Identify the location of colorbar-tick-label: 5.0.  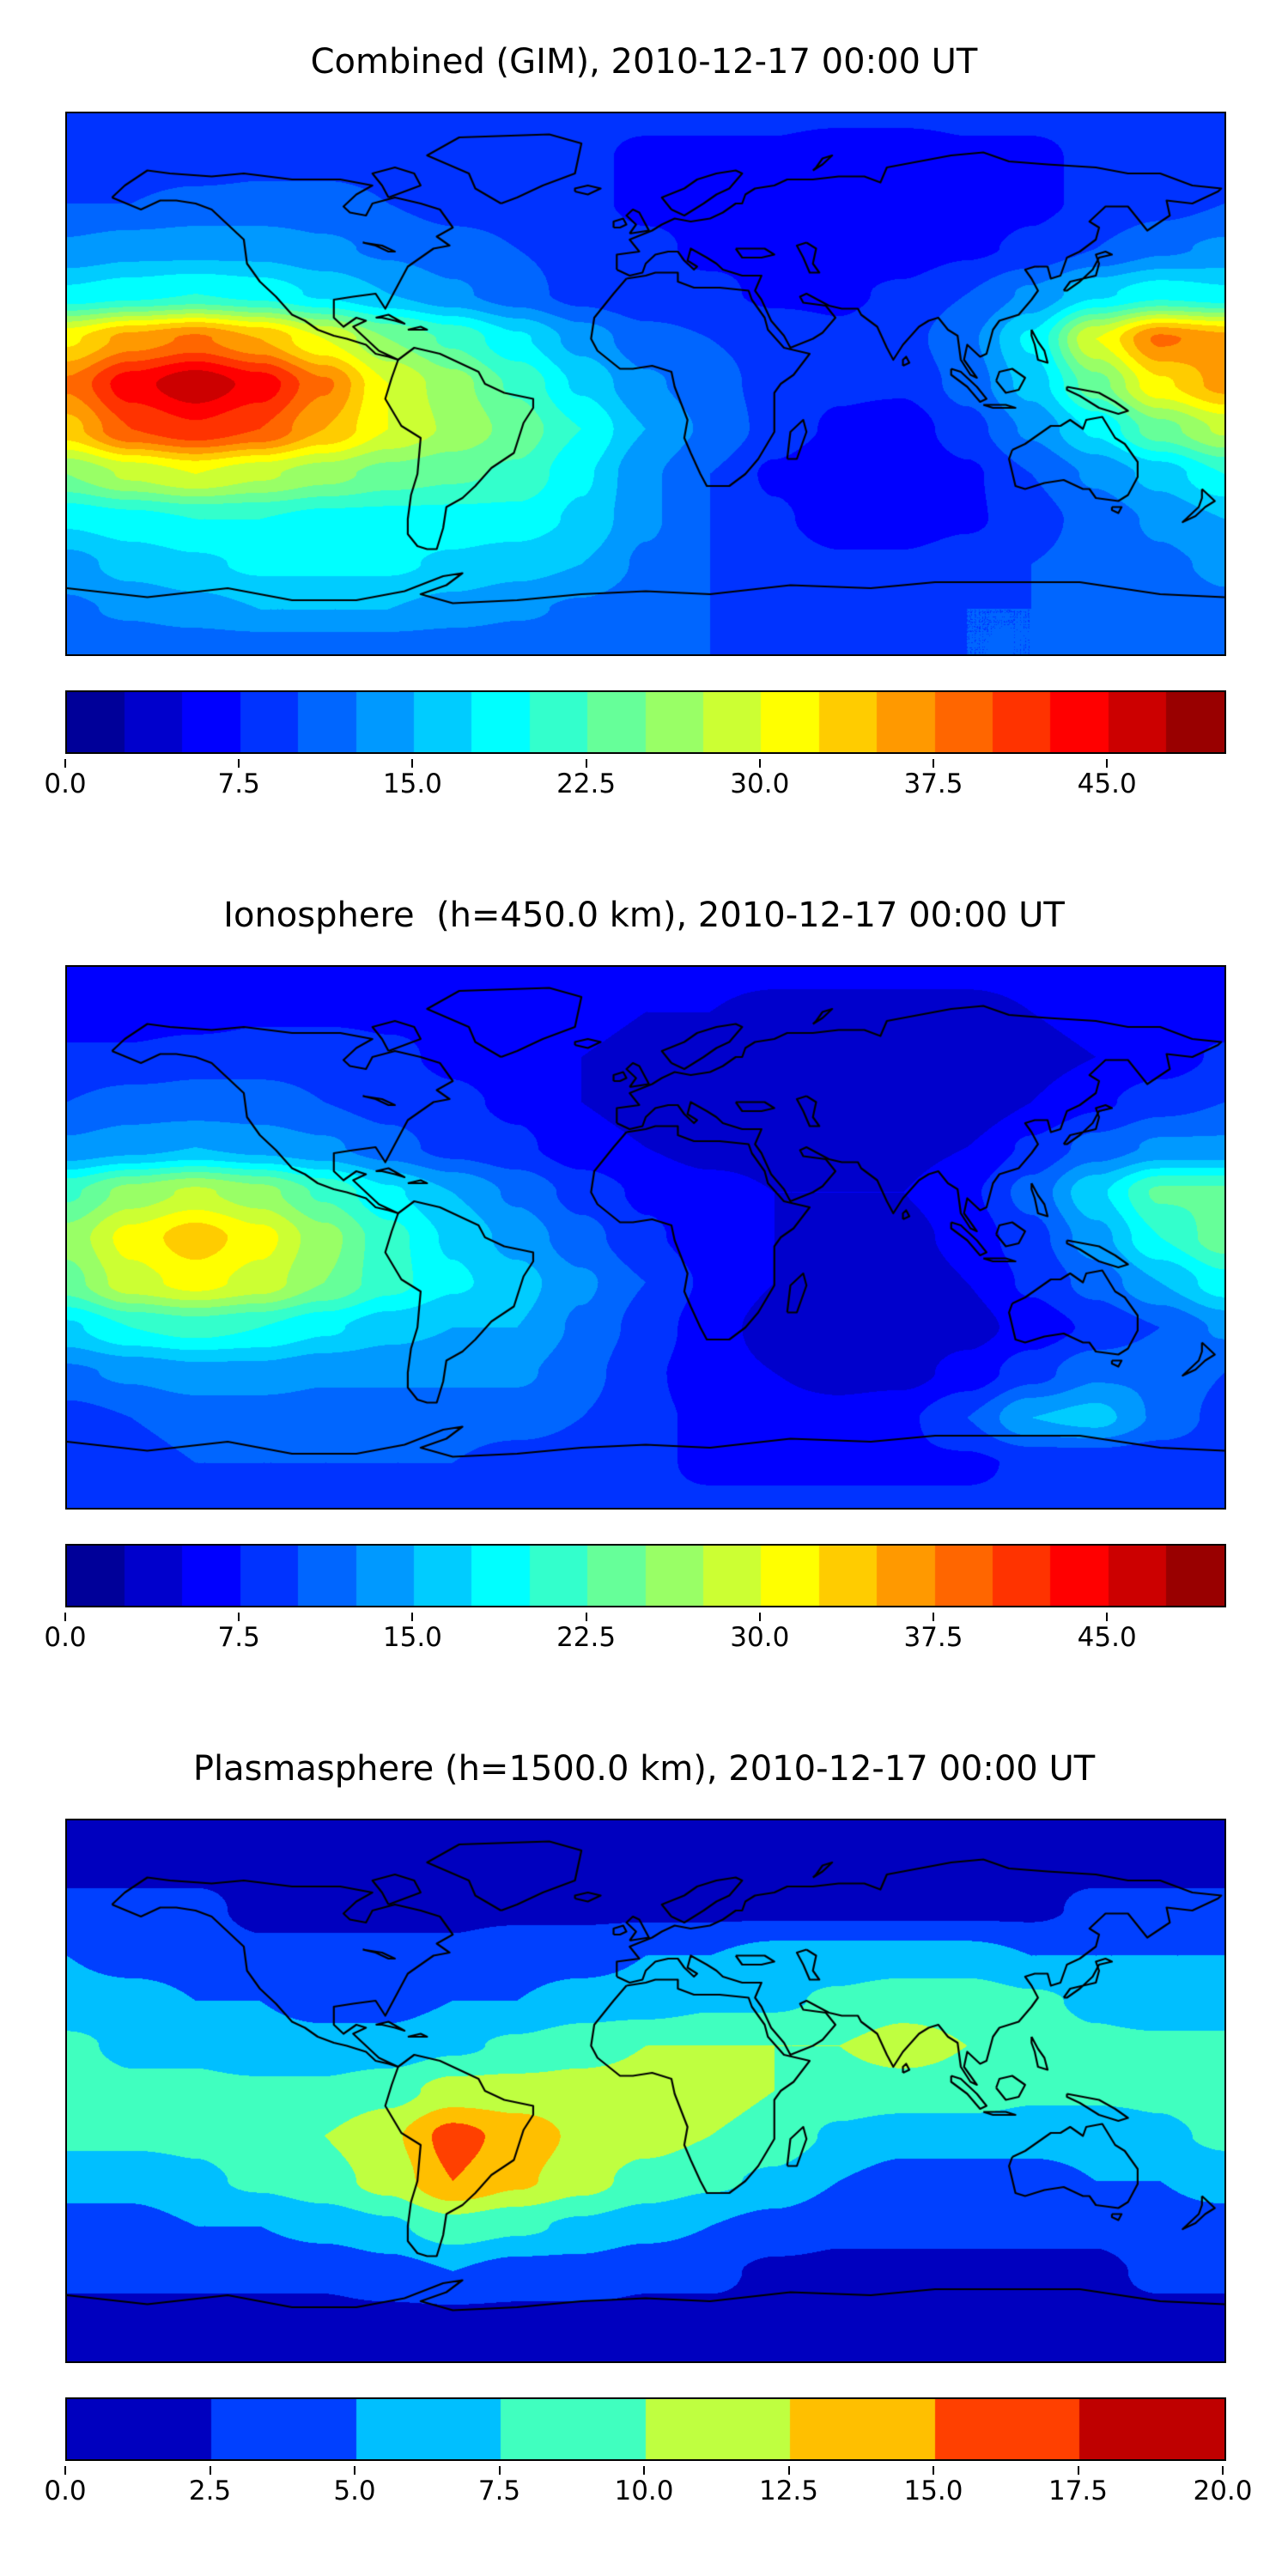
(355, 2491).